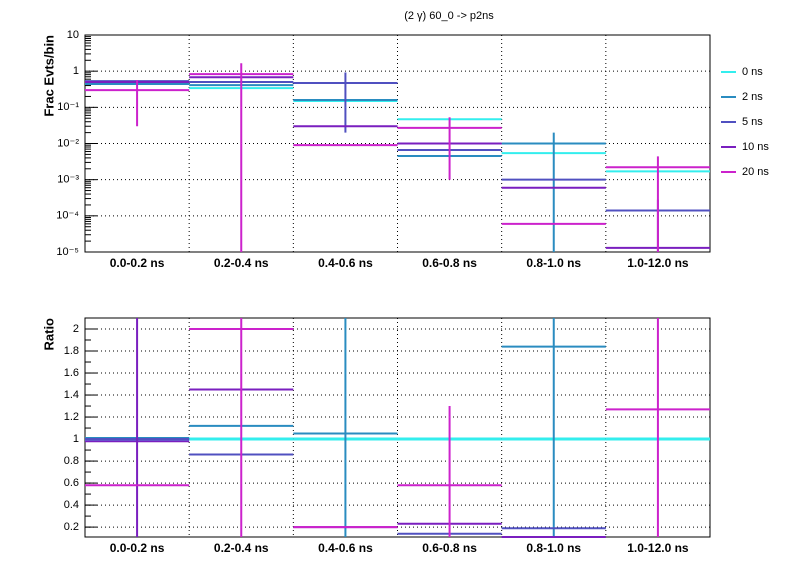 The image size is (796, 572). What do you see at coordinates (71, 417) in the screenshot?
I see `y-tick-label: 1.2` at bounding box center [71, 417].